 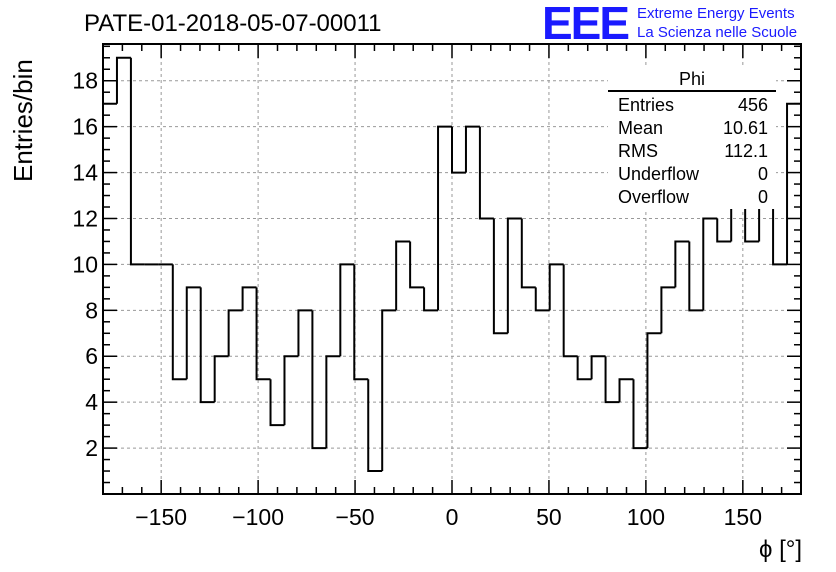 I want to click on logo-line-2: La Scienza nelle Scuole, so click(x=717, y=32).